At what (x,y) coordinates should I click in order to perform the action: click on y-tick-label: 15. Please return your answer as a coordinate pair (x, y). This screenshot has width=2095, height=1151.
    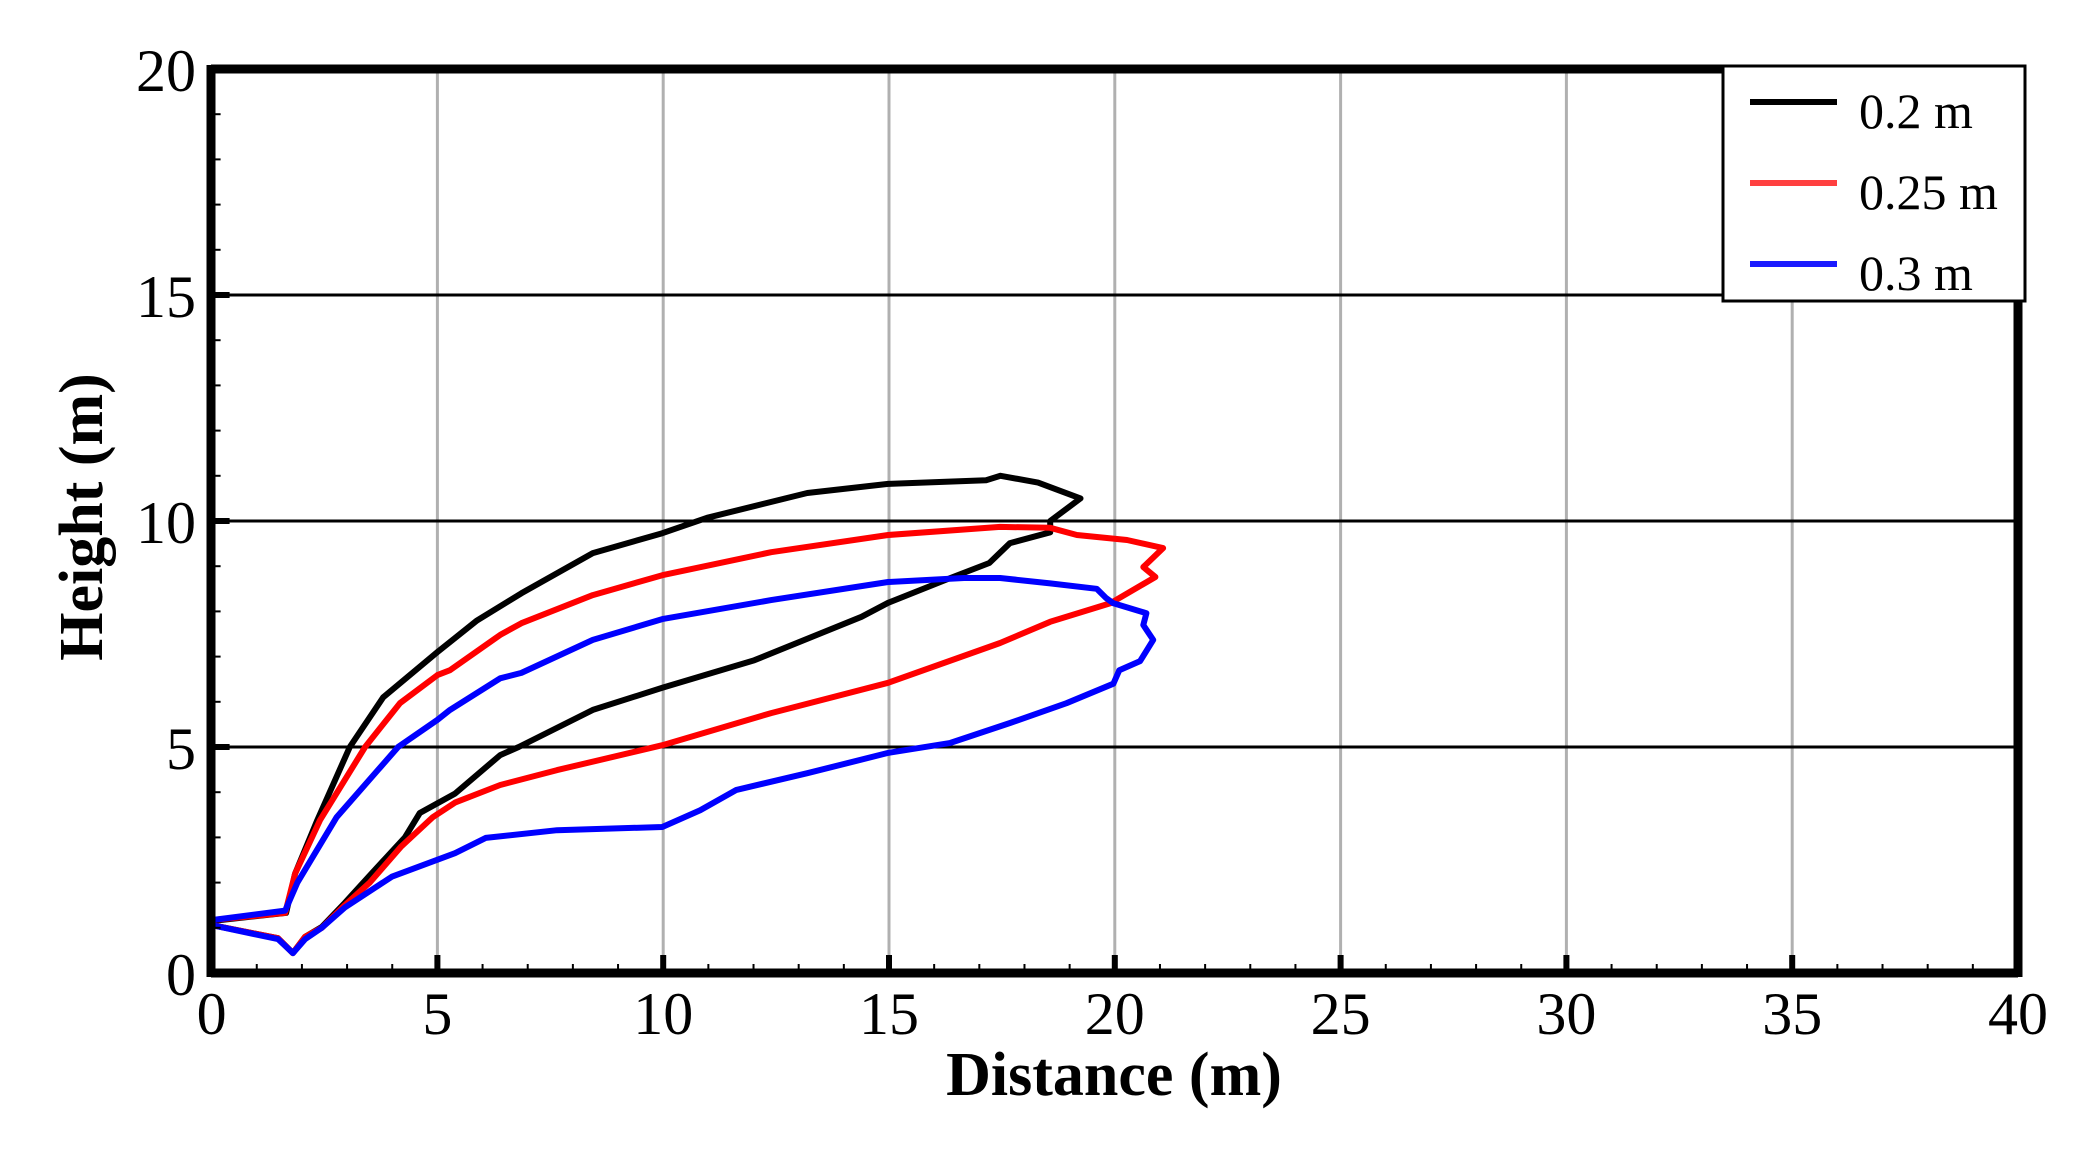
    Looking at the image, I should click on (166, 297).